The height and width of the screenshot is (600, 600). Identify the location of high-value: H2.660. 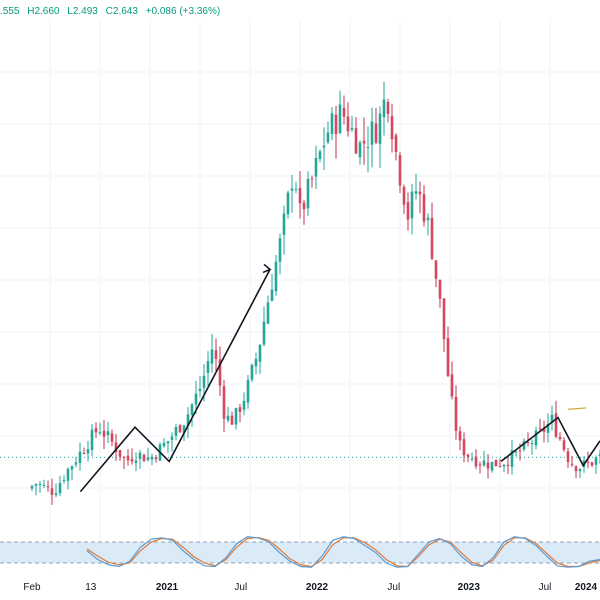
(43, 11).